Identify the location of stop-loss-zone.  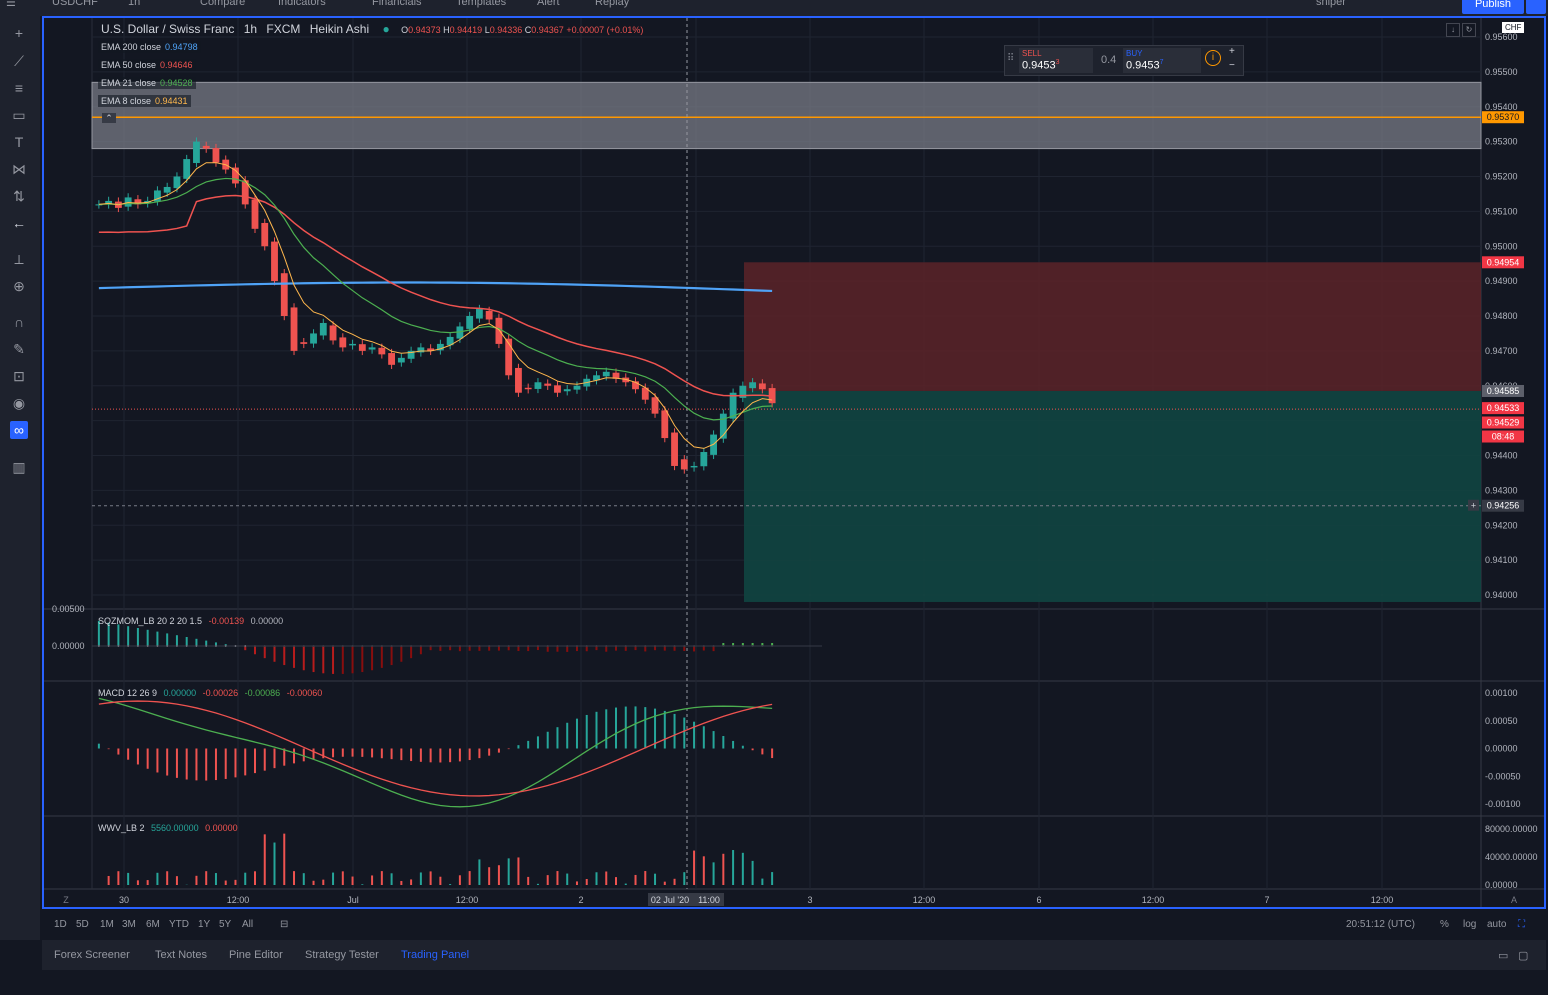
(1112, 326).